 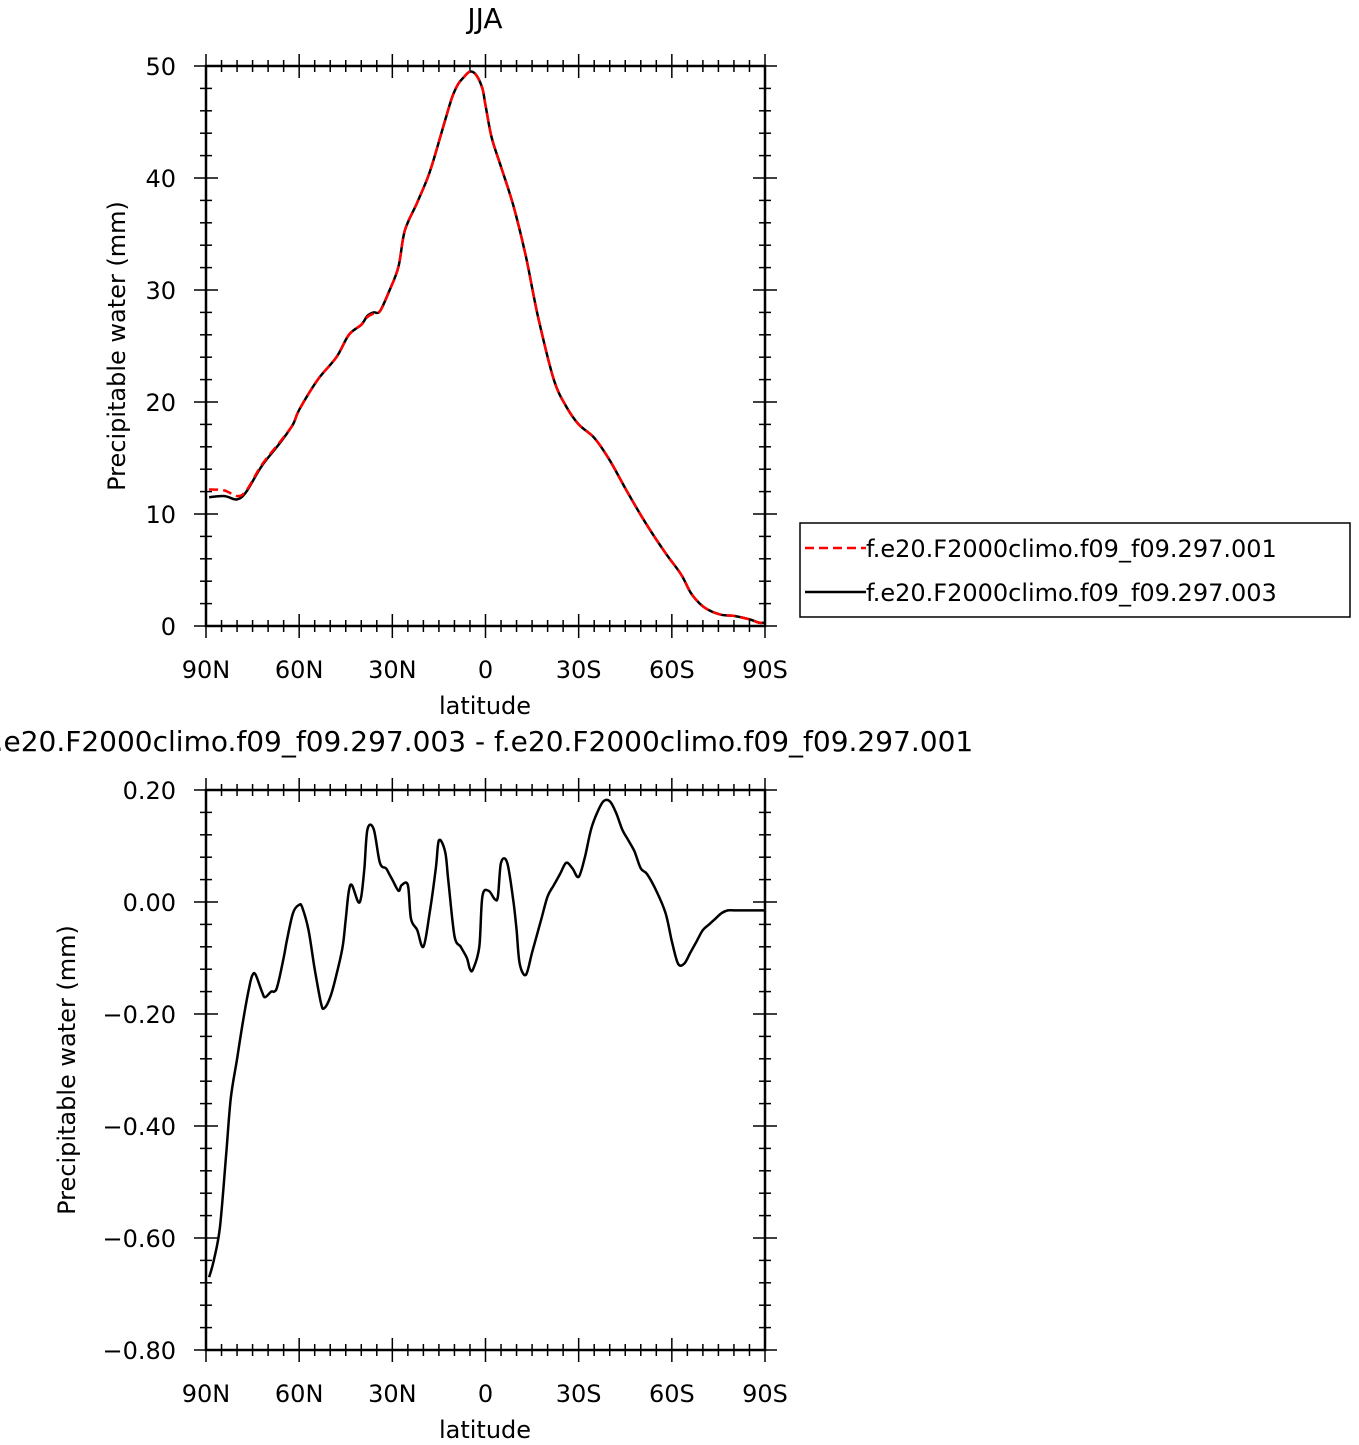 I want to click on y-tick-label: 10, so click(x=160, y=515).